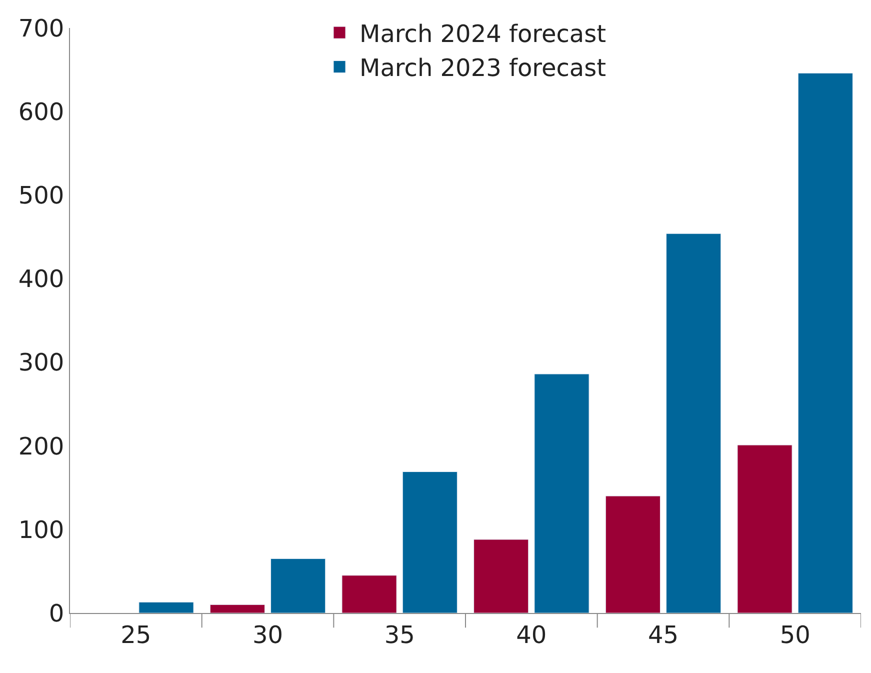 Image resolution: width=871 pixels, height=673 pixels. Describe the element at coordinates (56, 613) in the screenshot. I see `y-tick-label: 0` at that location.